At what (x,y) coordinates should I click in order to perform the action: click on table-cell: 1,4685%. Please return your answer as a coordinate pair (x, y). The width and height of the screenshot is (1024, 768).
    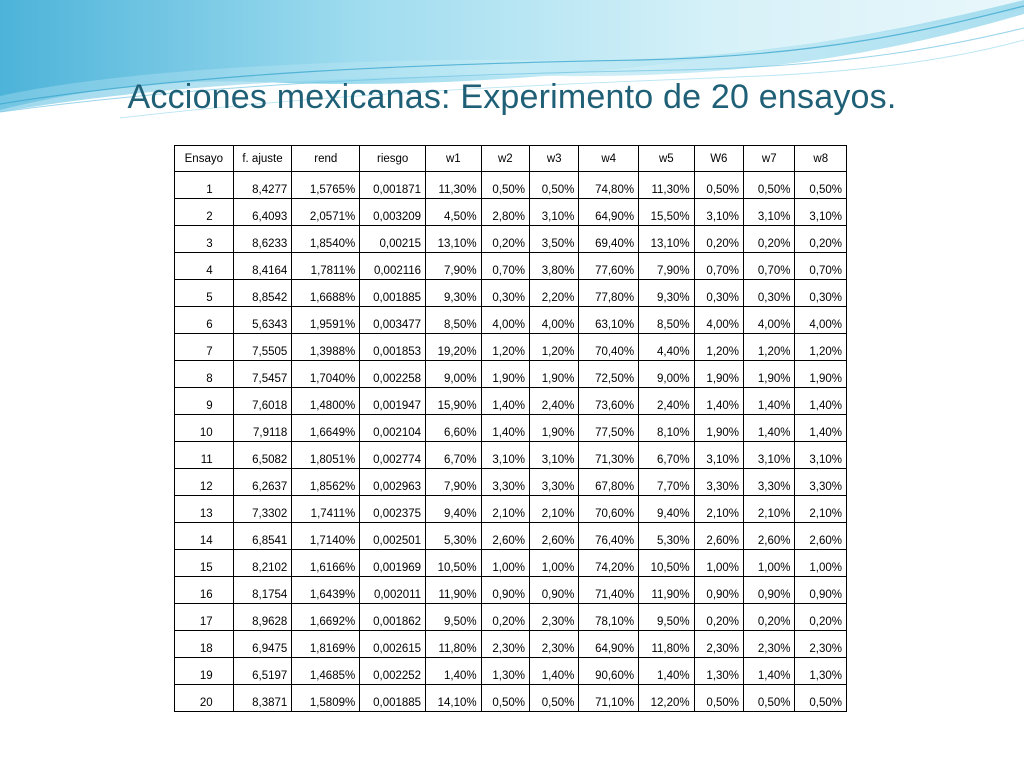
    Looking at the image, I should click on (326, 671).